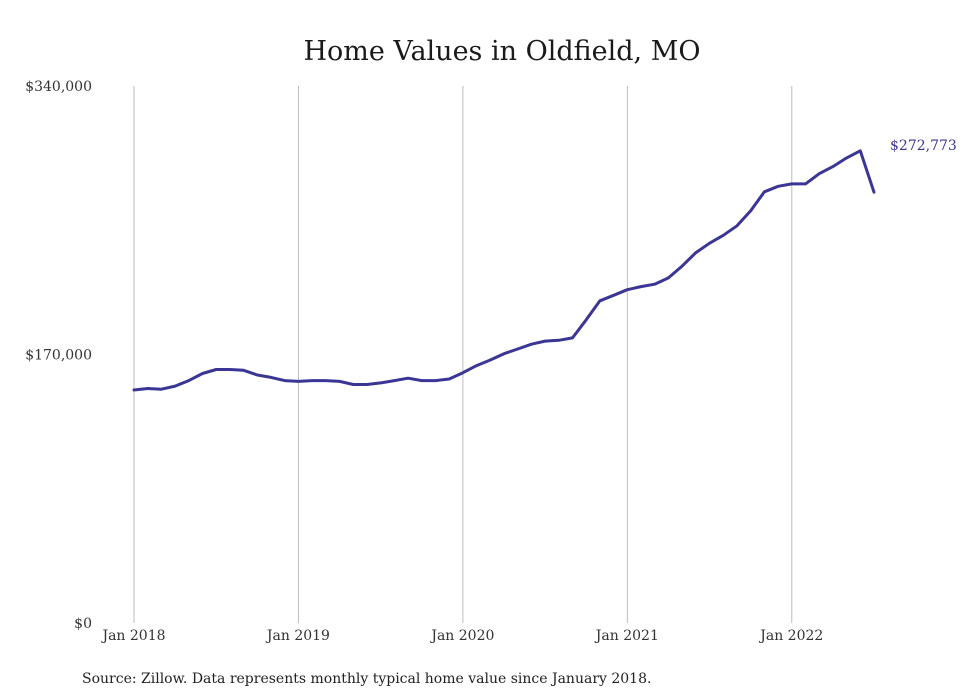  Describe the element at coordinates (83, 624) in the screenshot. I see `y-tick-label: $0` at that location.